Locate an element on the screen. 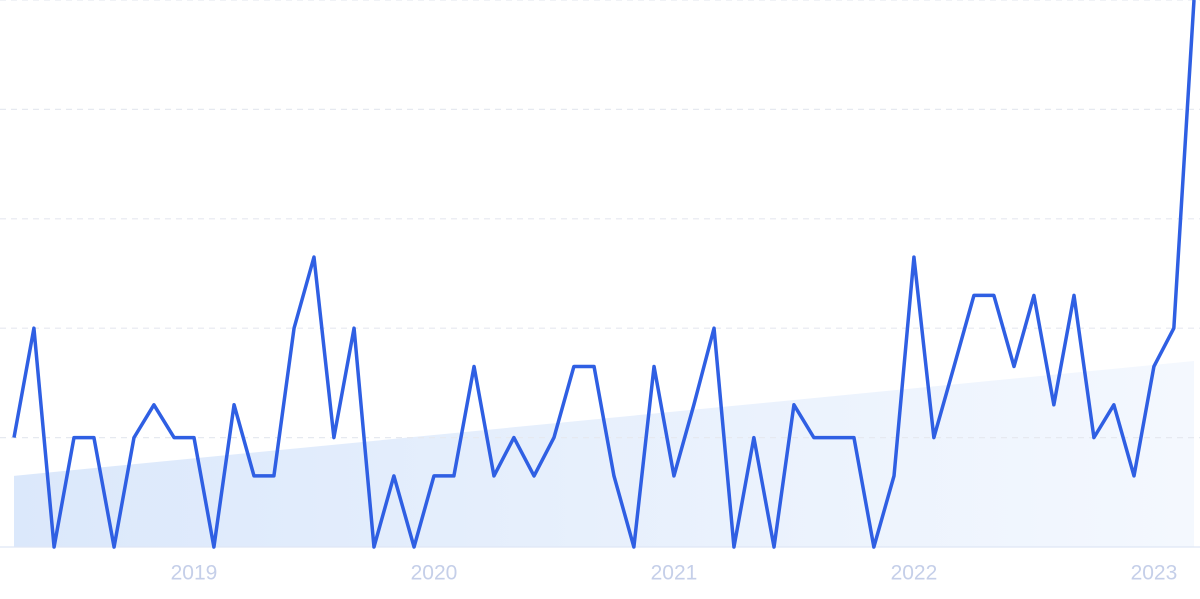  x-tick-label: 2019 is located at coordinates (194, 573).